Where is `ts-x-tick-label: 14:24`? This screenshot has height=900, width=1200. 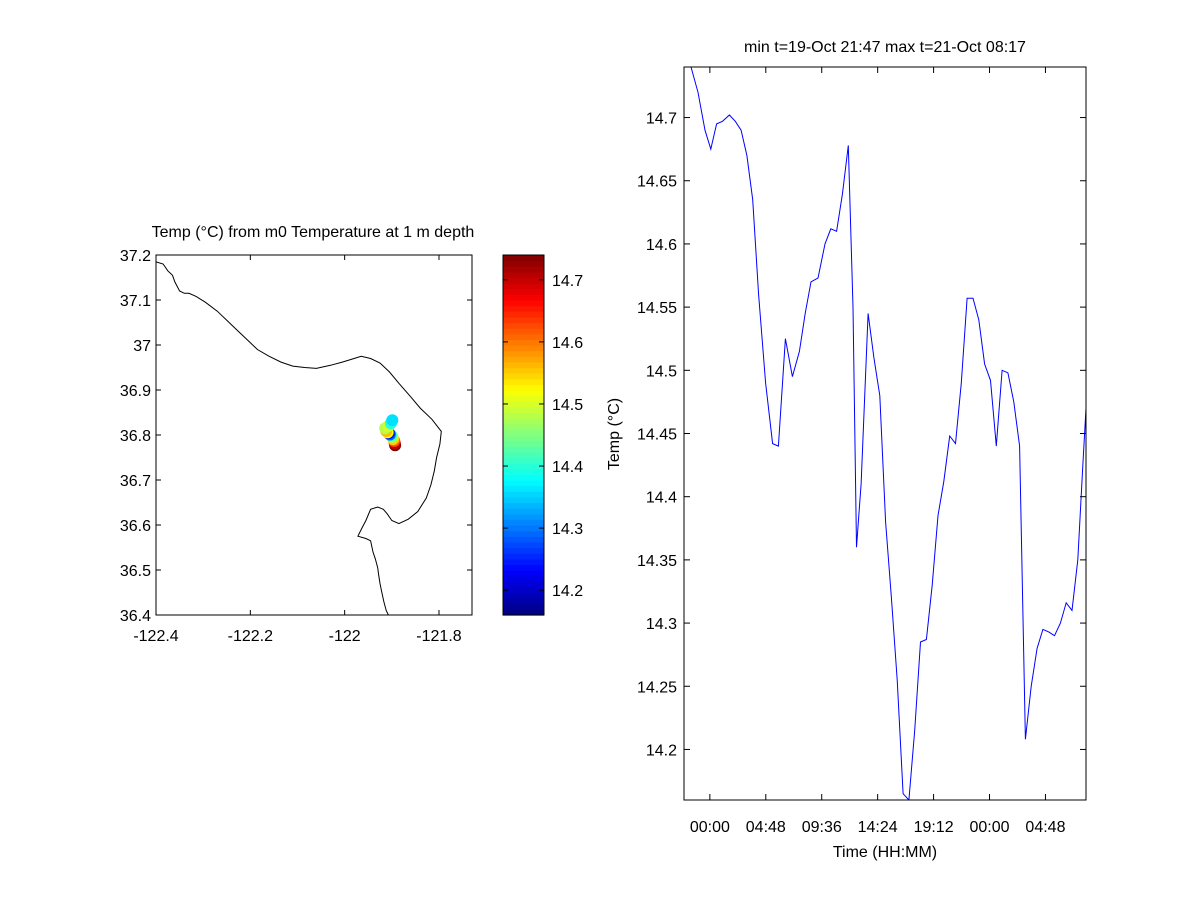
ts-x-tick-label: 14:24 is located at coordinates (878, 827).